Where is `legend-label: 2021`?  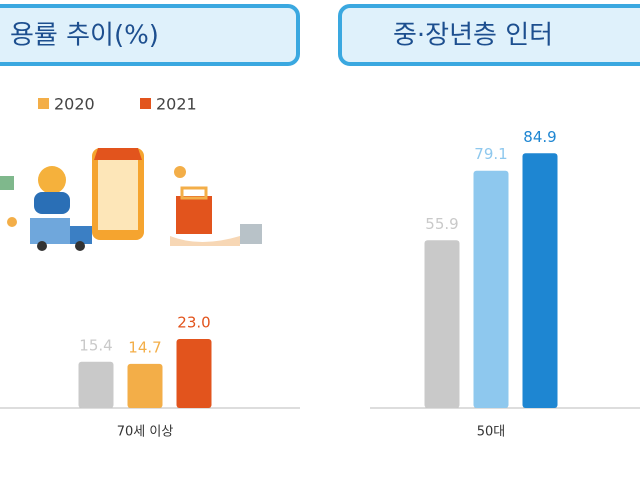 legend-label: 2021 is located at coordinates (176, 104).